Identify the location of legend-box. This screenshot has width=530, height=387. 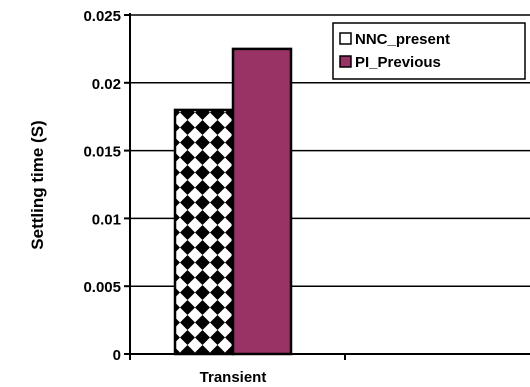
(429, 51).